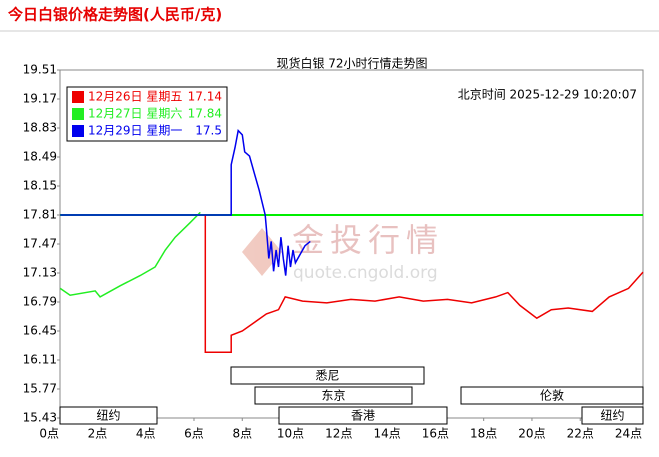 The image size is (659, 457). Describe the element at coordinates (40, 273) in the screenshot. I see `y-tick-label: 17.13` at that location.